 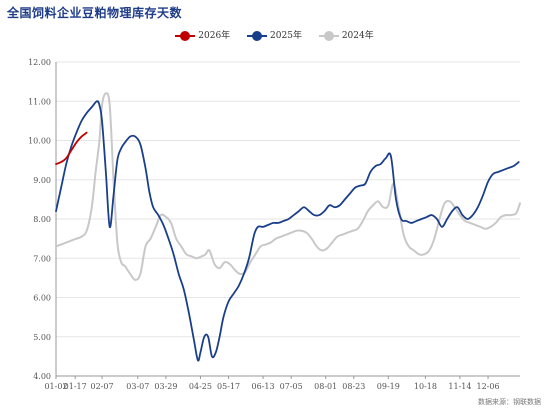 What do you see at coordinates (263, 386) in the screenshot?
I see `x-tick-label: 06-13` at bounding box center [263, 386].